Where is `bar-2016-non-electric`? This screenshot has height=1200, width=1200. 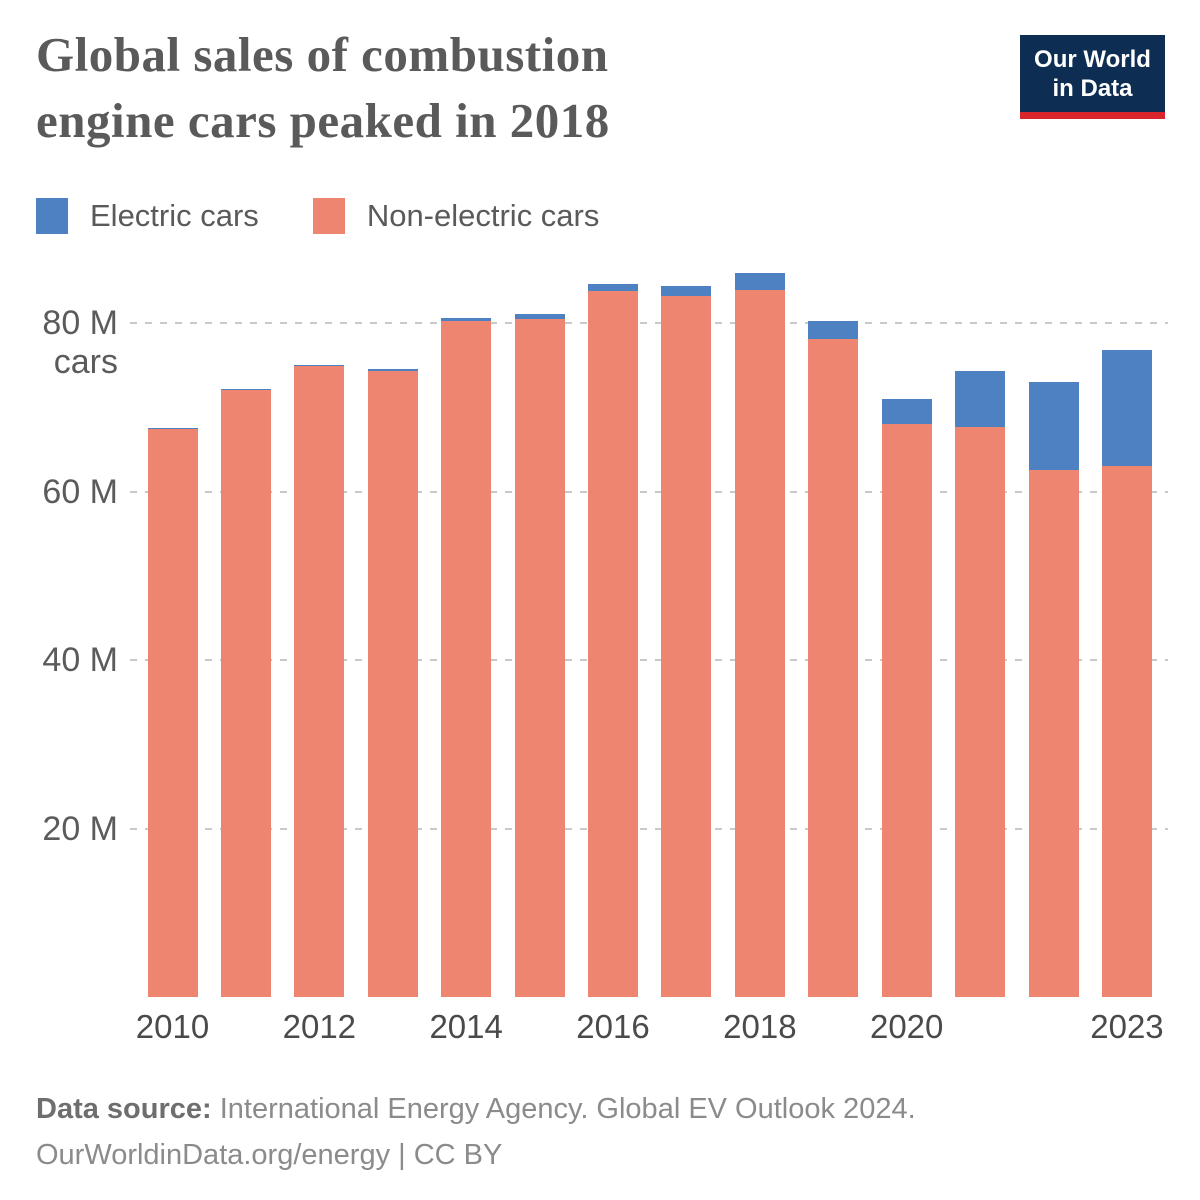
bar-2016-non-electric is located at coordinates (613, 644).